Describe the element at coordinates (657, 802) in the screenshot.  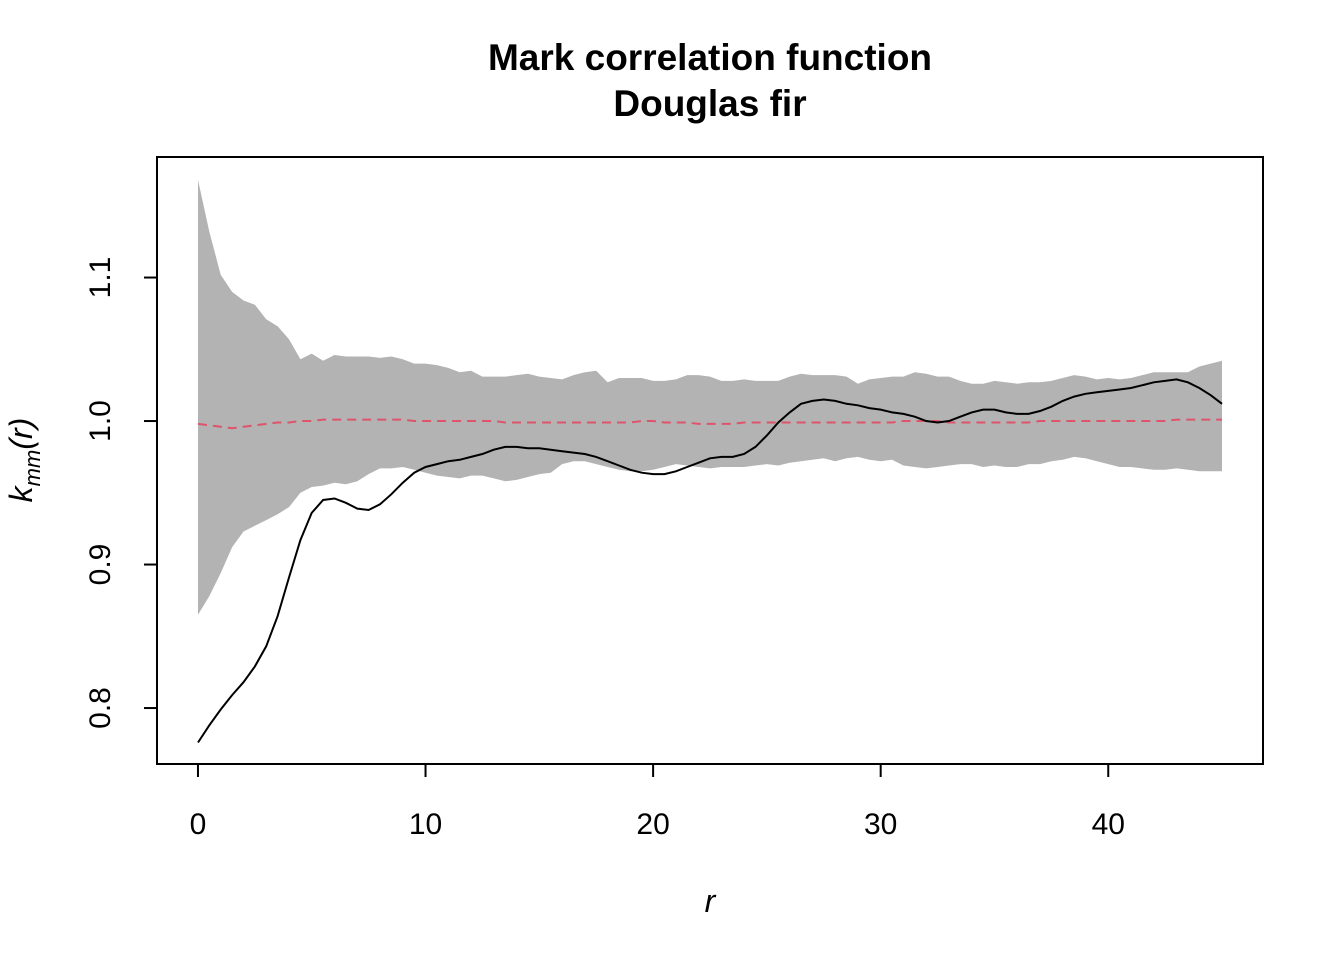
I see `x-axis: 0 10 20 30 40` at that location.